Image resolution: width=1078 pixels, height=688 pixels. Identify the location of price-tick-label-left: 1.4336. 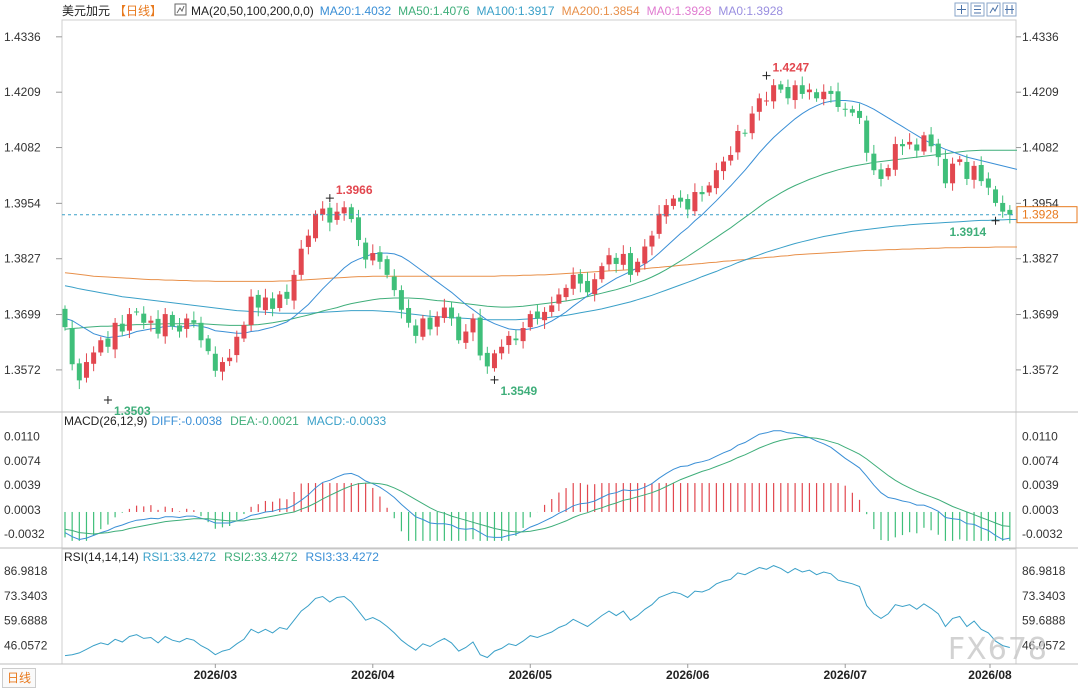
(22, 37).